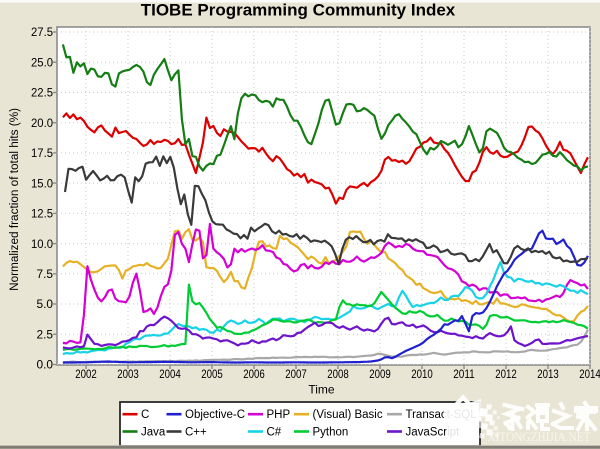 This screenshot has width=600, height=449. Describe the element at coordinates (45, 274) in the screenshot. I see `svg-text: 7.5` at that location.